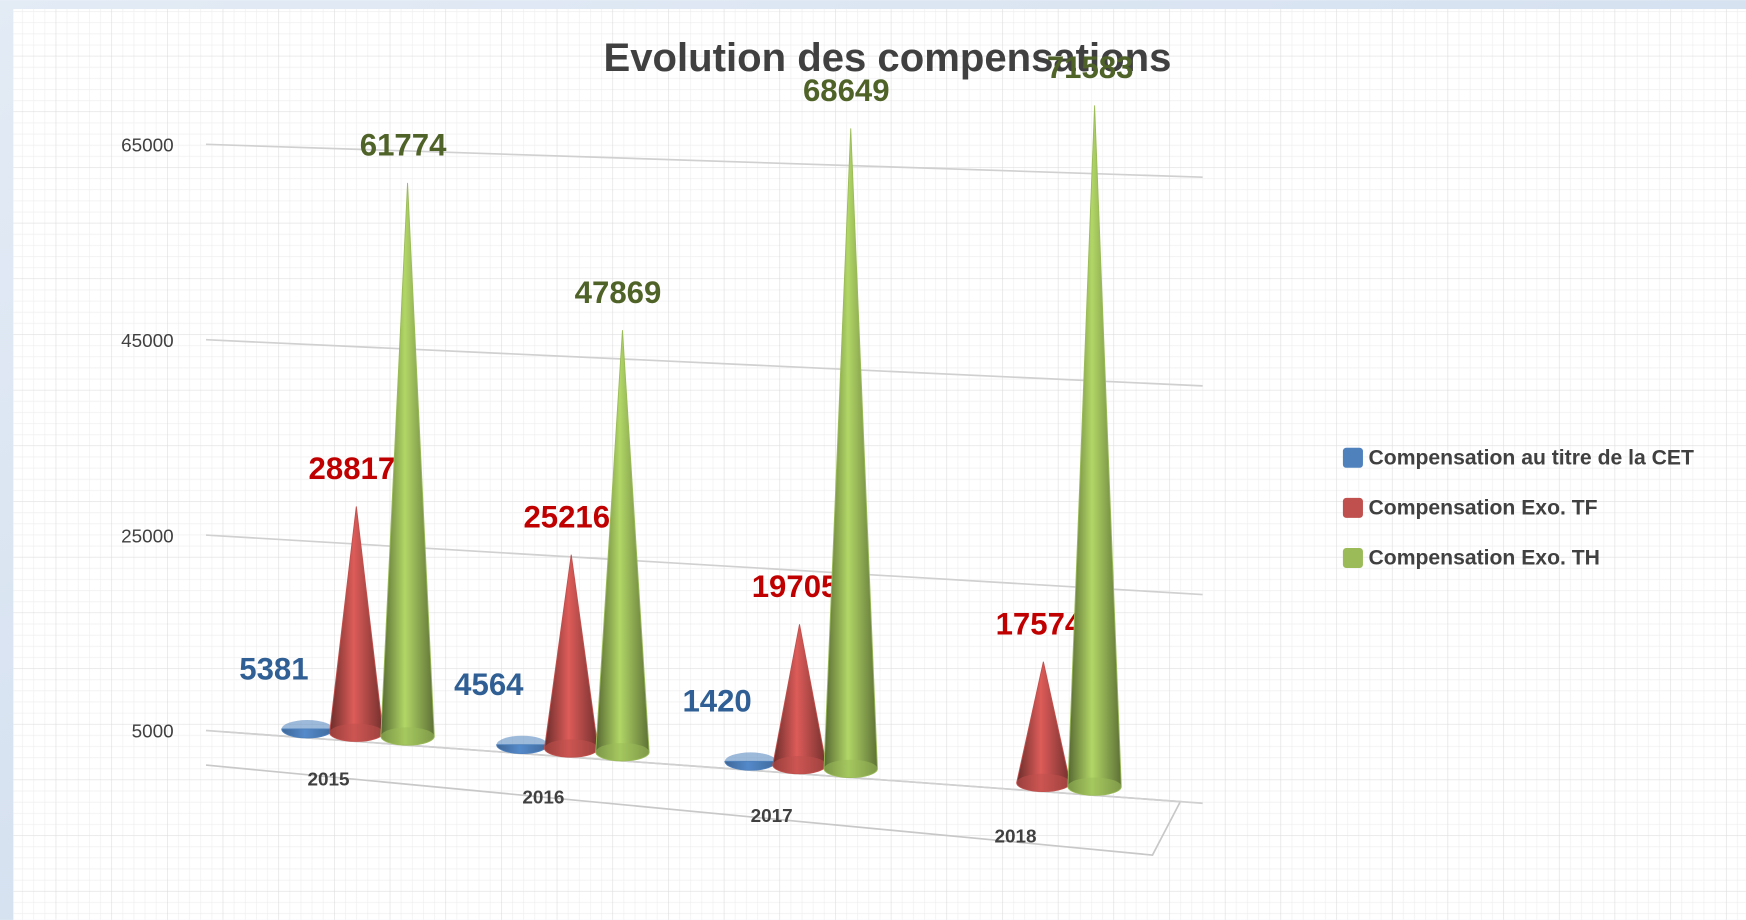 The height and width of the screenshot is (920, 1746). What do you see at coordinates (888, 58) in the screenshot?
I see `chart-title: Evolution des compensations` at bounding box center [888, 58].